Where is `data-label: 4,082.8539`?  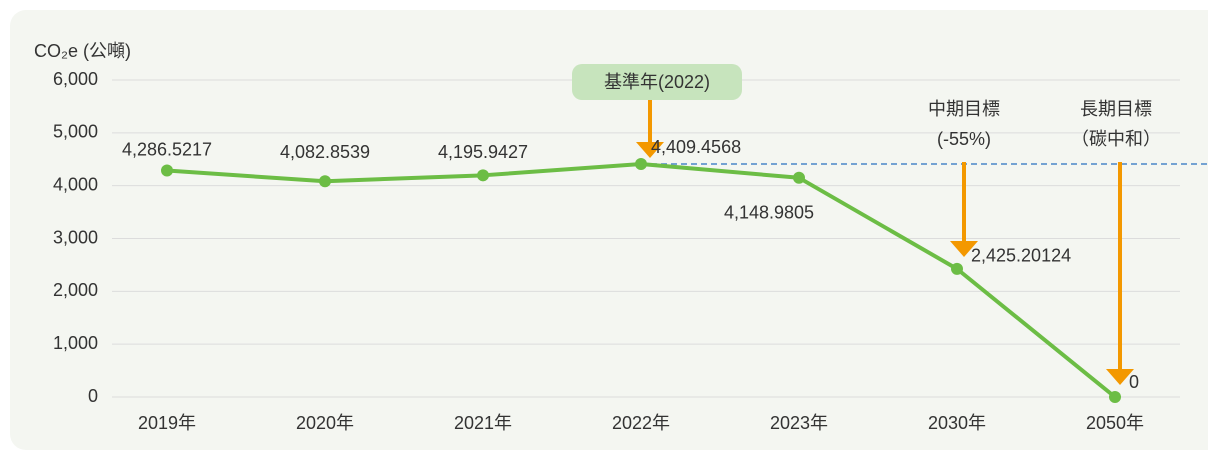 data-label: 4,082.8539 is located at coordinates (325, 152).